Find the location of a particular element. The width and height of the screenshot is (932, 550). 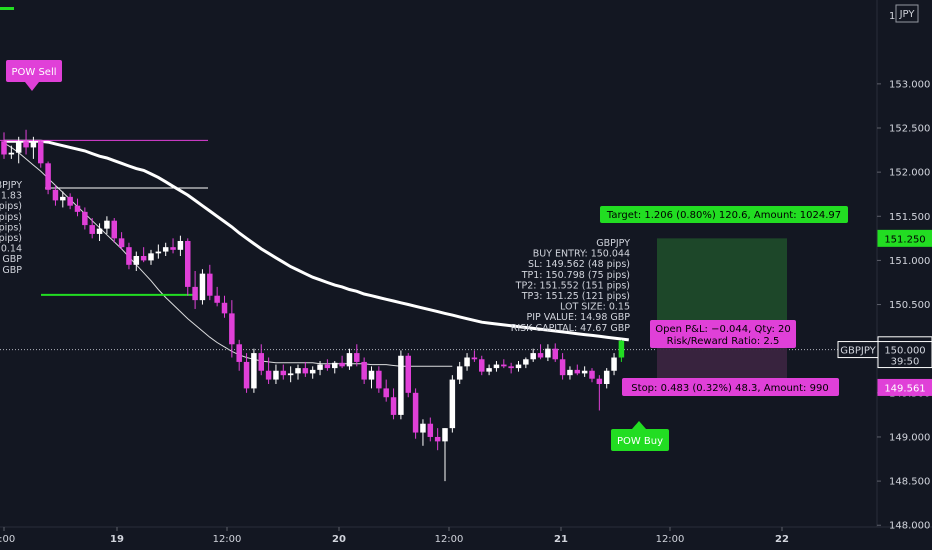

left-info-line: GBPJPY is located at coordinates (11, 185).